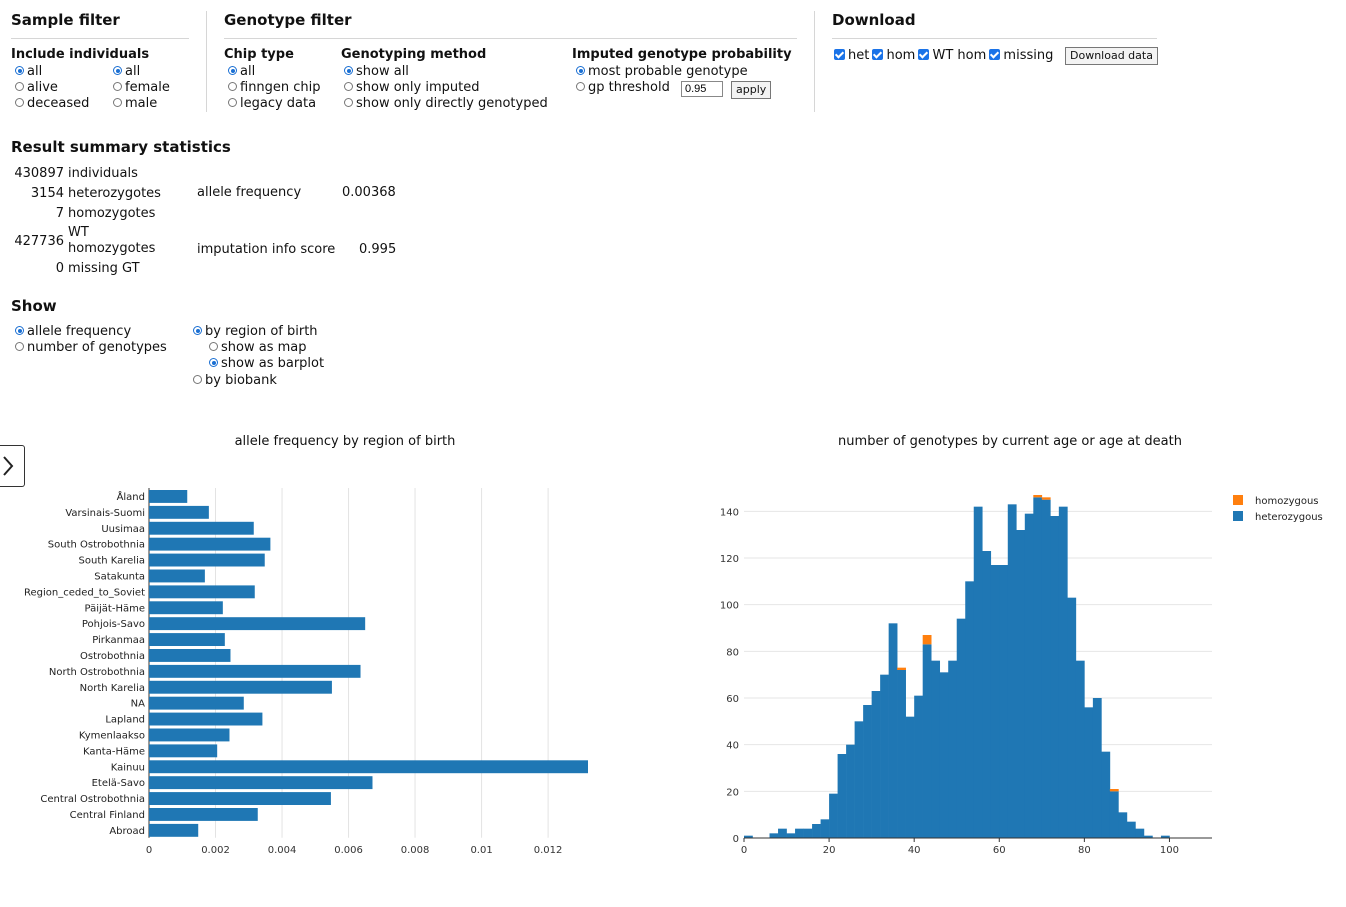 The width and height of the screenshot is (1346, 907). I want to click on x-tick-label: 20, so click(829, 850).